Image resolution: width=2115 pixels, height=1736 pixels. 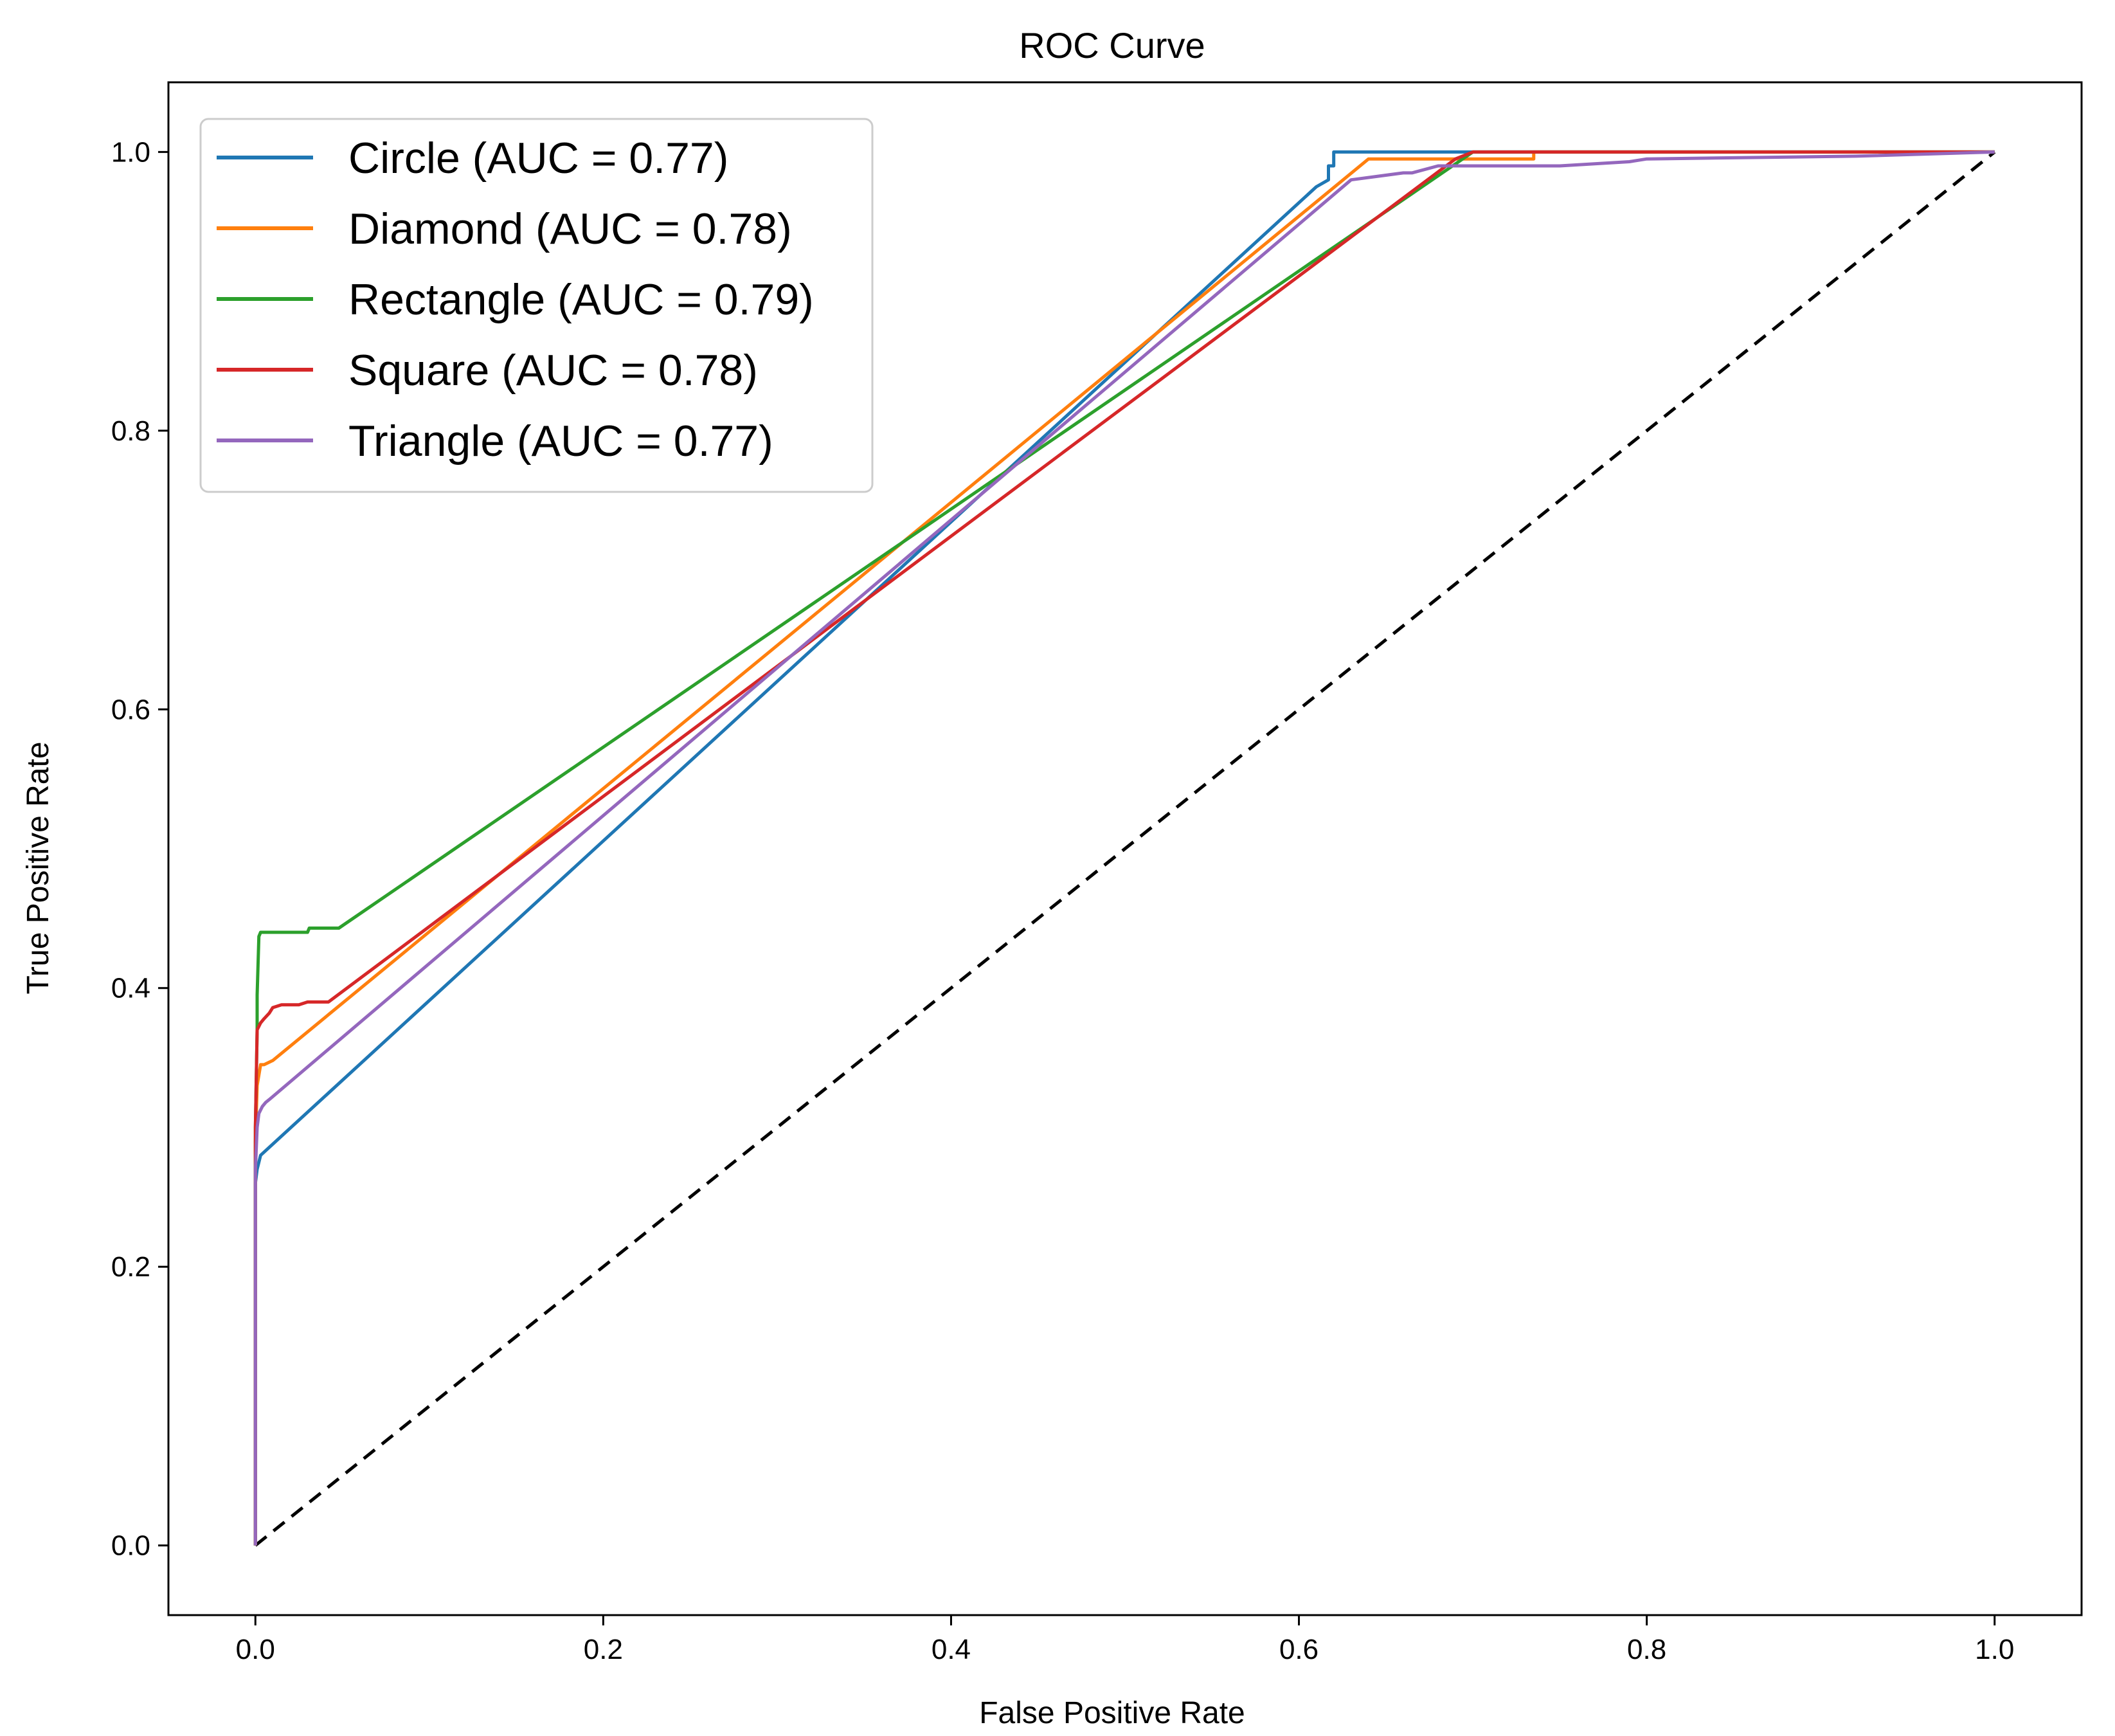 What do you see at coordinates (130, 1546) in the screenshot?
I see `y-tick-label: 0.0` at bounding box center [130, 1546].